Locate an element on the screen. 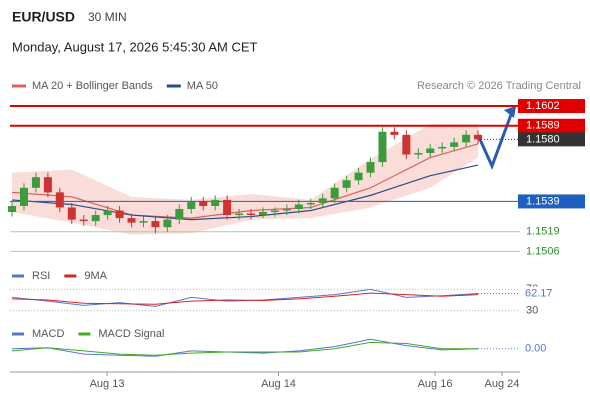  value-label: 0.00 is located at coordinates (535, 349).